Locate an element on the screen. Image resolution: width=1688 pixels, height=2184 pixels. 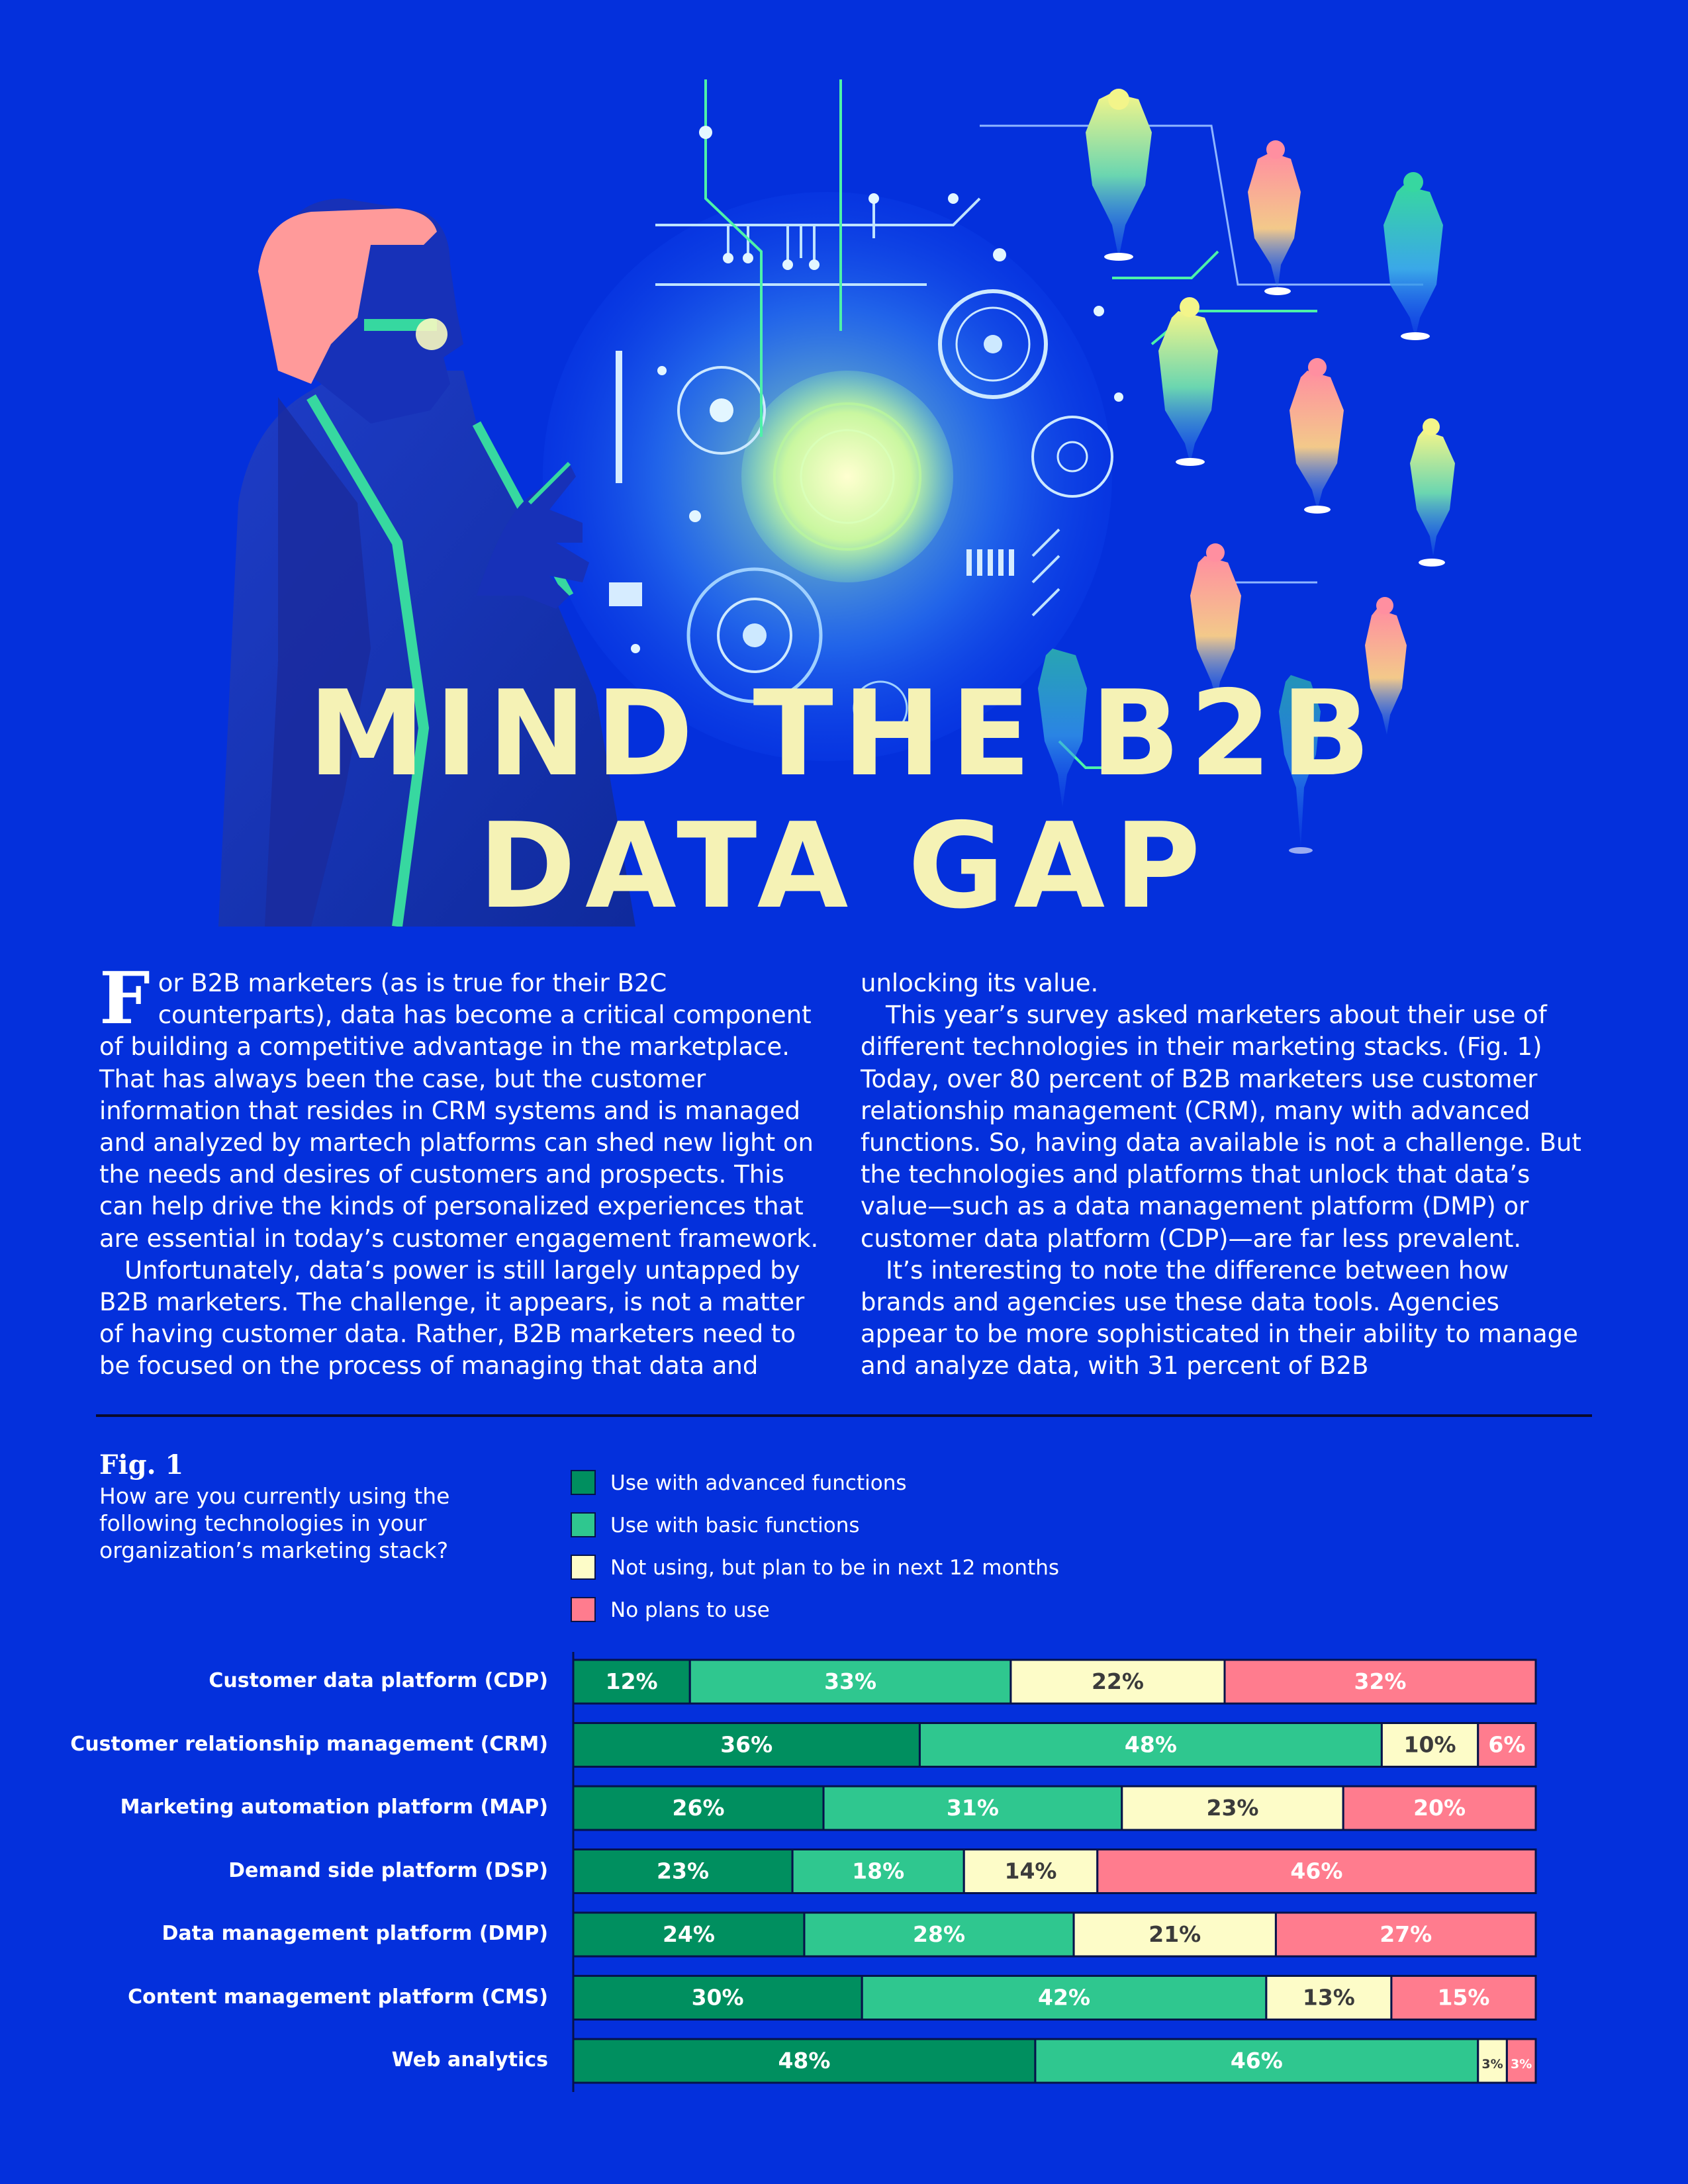
page-title-line-1: MIND THE B2B is located at coordinates (844, 734).